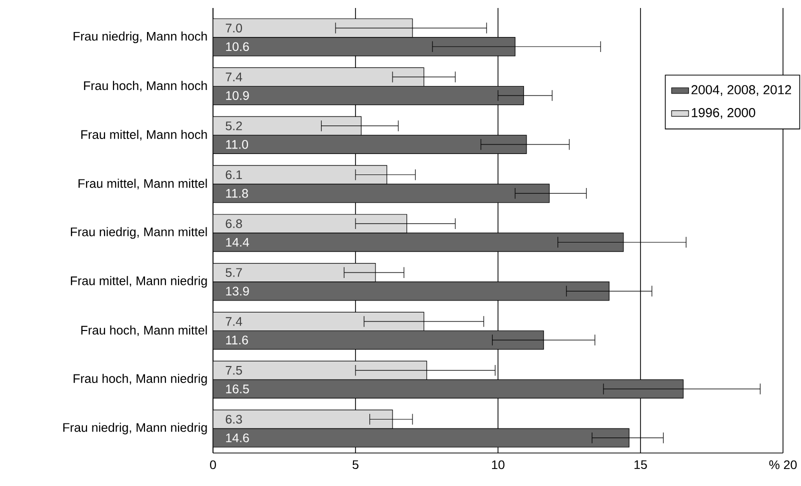 The image size is (801, 486). Describe the element at coordinates (237, 389) in the screenshot. I see `data-label: 16.5` at that location.